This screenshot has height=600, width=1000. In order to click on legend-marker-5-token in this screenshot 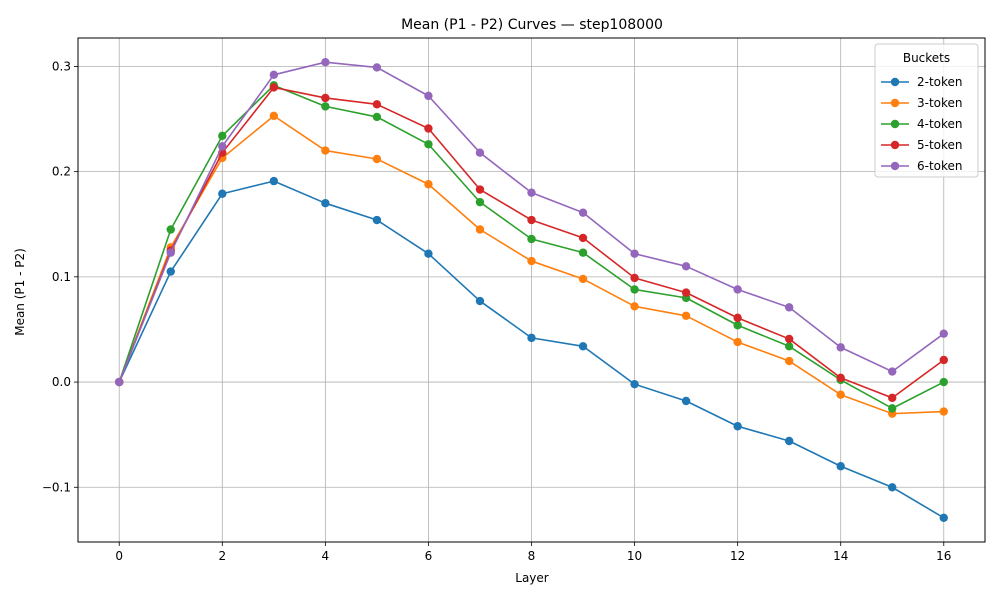, I will do `click(895, 145)`.